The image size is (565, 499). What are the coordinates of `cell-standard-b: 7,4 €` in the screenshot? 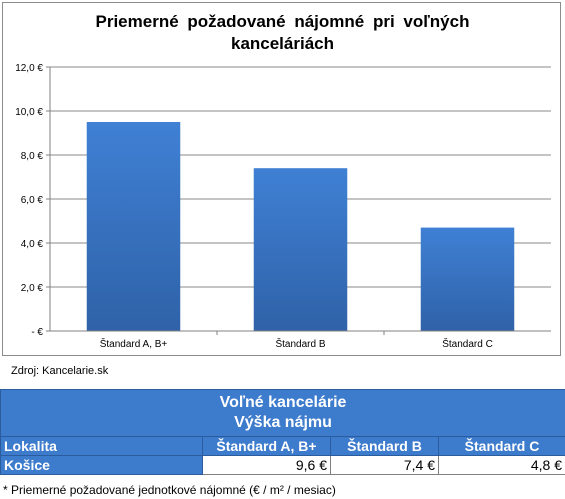 It's located at (384, 465).